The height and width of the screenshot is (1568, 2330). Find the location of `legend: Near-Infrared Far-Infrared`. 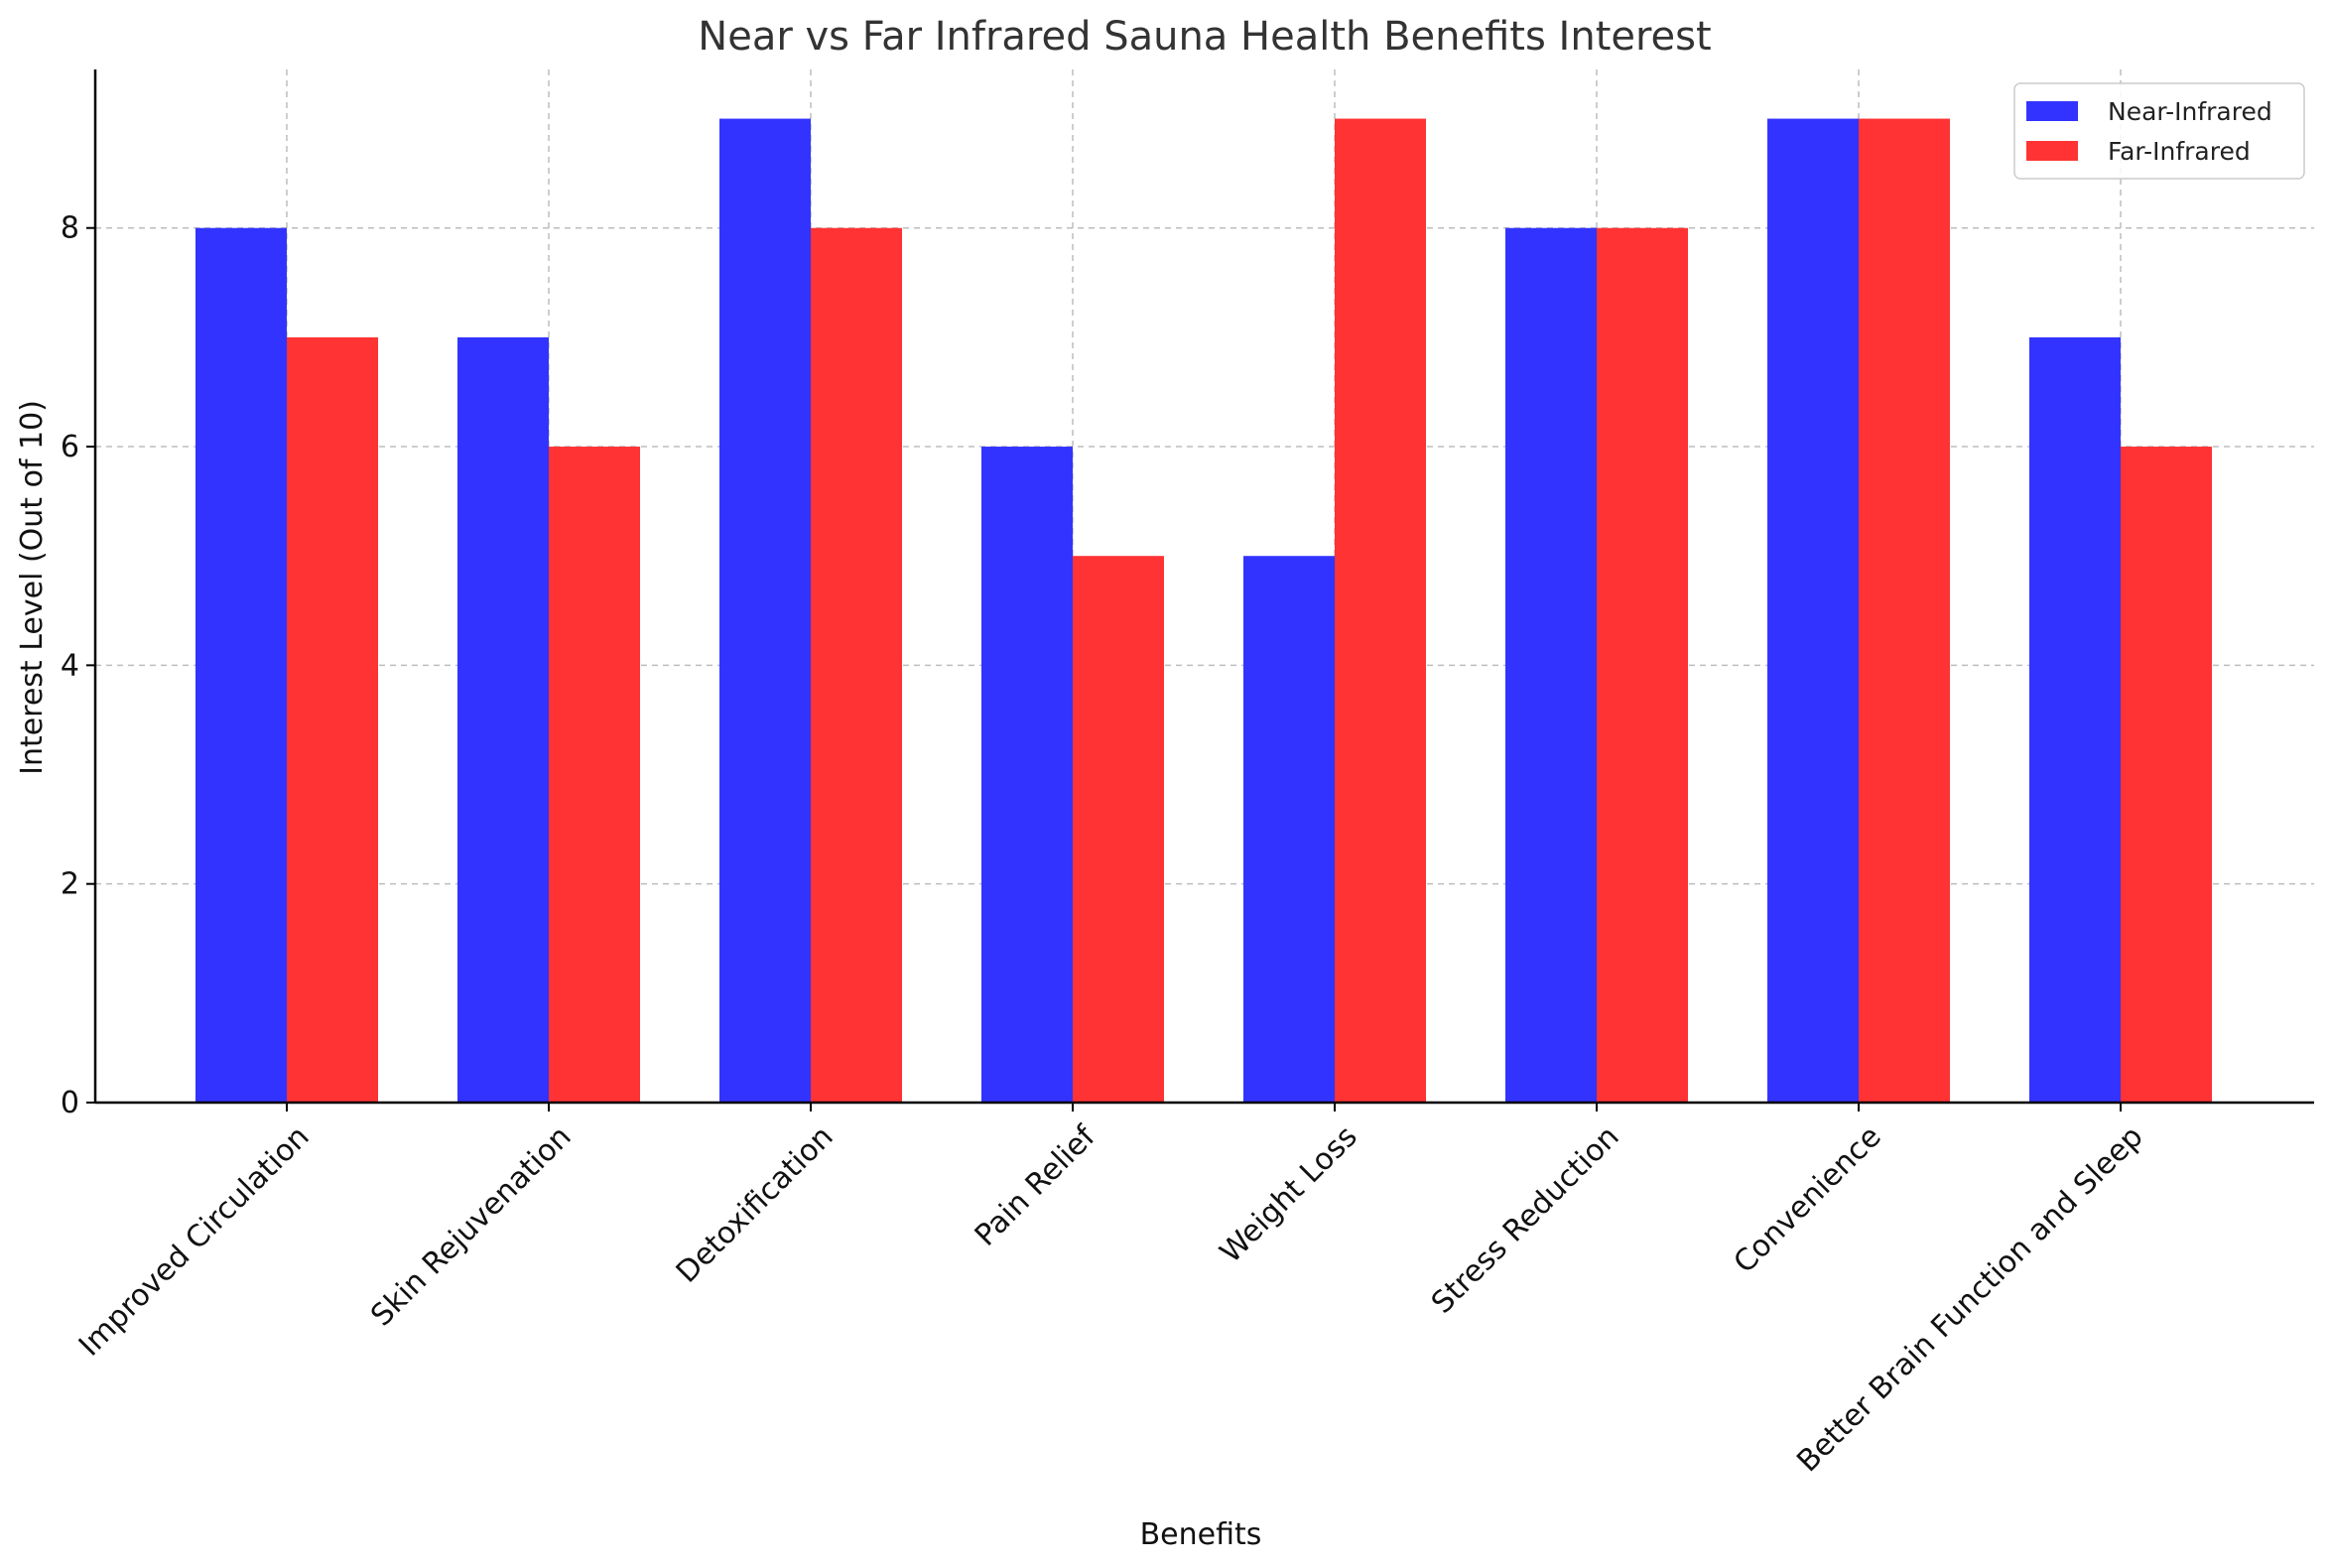

legend: Near-Infrared Far-Infrared is located at coordinates (2159, 131).